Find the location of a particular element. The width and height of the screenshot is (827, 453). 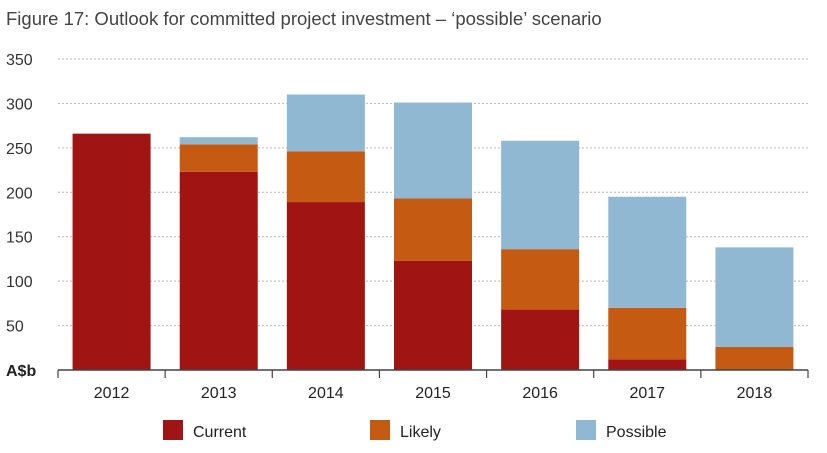

x-tick-label-2018: 2018 is located at coordinates (755, 393).